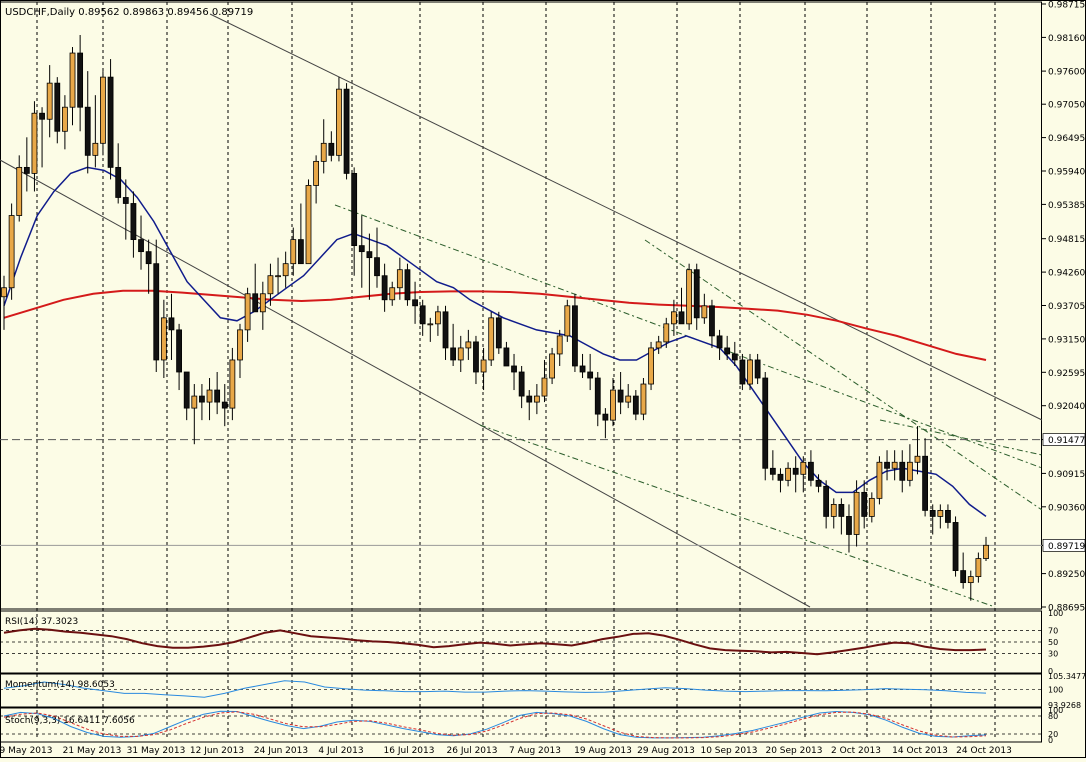 This screenshot has width=1086, height=762. I want to click on indicator-level-label: 50, so click(1053, 642).